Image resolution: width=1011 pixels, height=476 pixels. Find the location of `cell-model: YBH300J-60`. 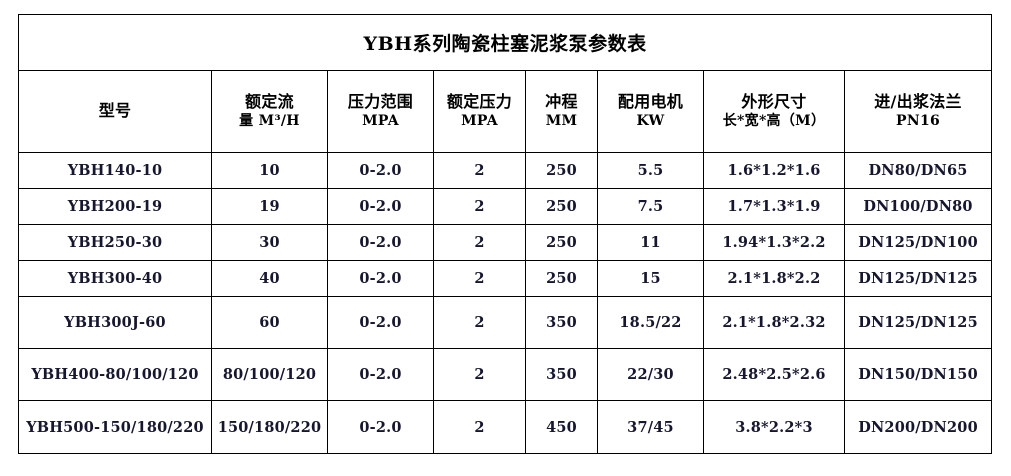

cell-model: YBH300J-60 is located at coordinates (115, 322).